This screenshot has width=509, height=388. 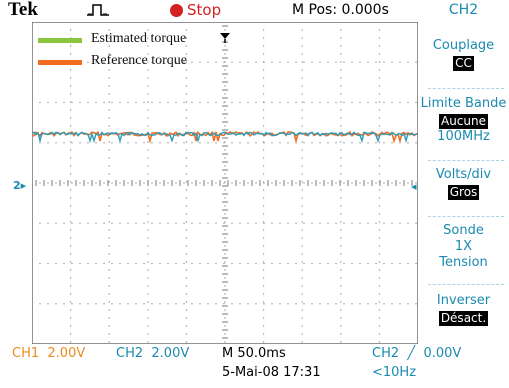 What do you see at coordinates (463, 183) in the screenshot?
I see `menu-volts-div: Volts/div Gros` at bounding box center [463, 183].